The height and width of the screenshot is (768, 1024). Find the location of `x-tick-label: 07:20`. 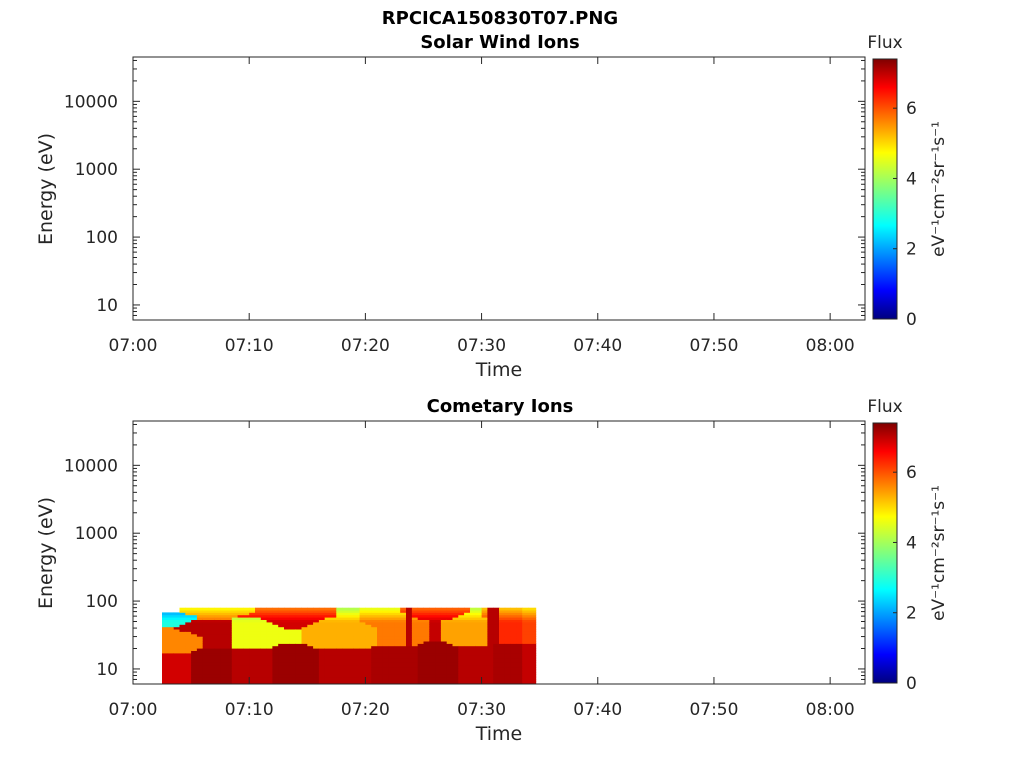

x-tick-label: 07:20 is located at coordinates (365, 346).